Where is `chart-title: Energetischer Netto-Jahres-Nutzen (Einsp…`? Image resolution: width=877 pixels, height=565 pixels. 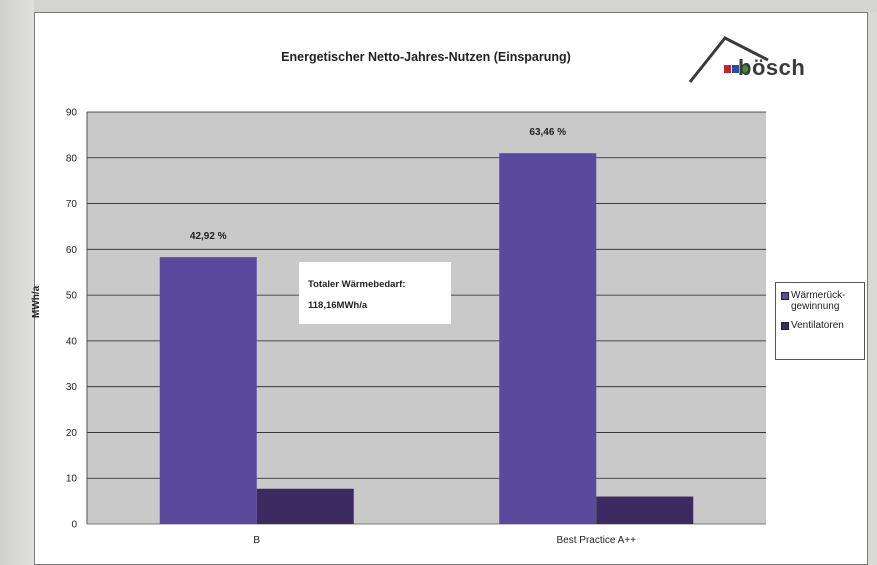
chart-title: Energetischer Netto-Jahres-Nutzen (Einsp… is located at coordinates (426, 57).